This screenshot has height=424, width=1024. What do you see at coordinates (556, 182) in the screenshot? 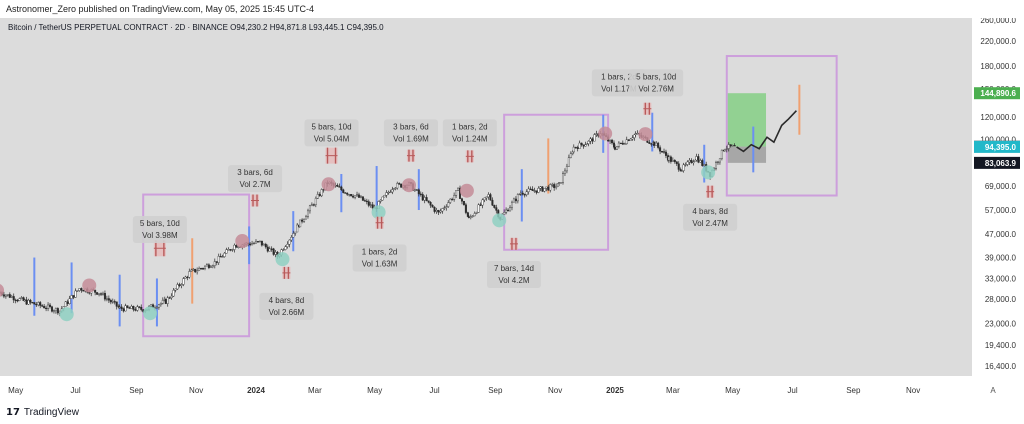
I see `range-box` at bounding box center [556, 182].